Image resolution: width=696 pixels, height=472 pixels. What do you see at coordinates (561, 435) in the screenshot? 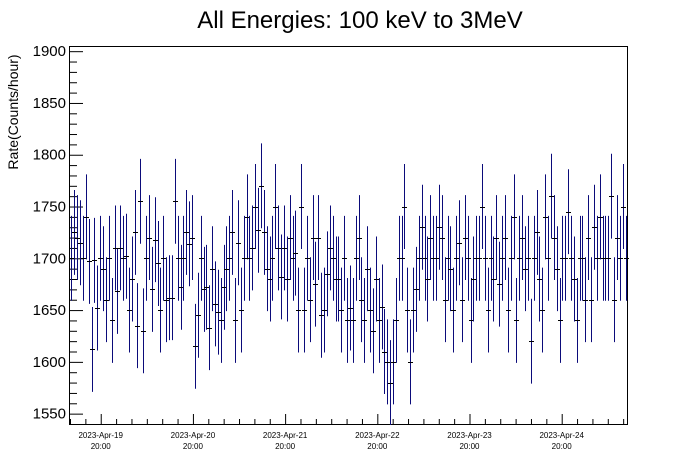
I see `x-tick-date: 2023-Apr-24` at bounding box center [561, 435].